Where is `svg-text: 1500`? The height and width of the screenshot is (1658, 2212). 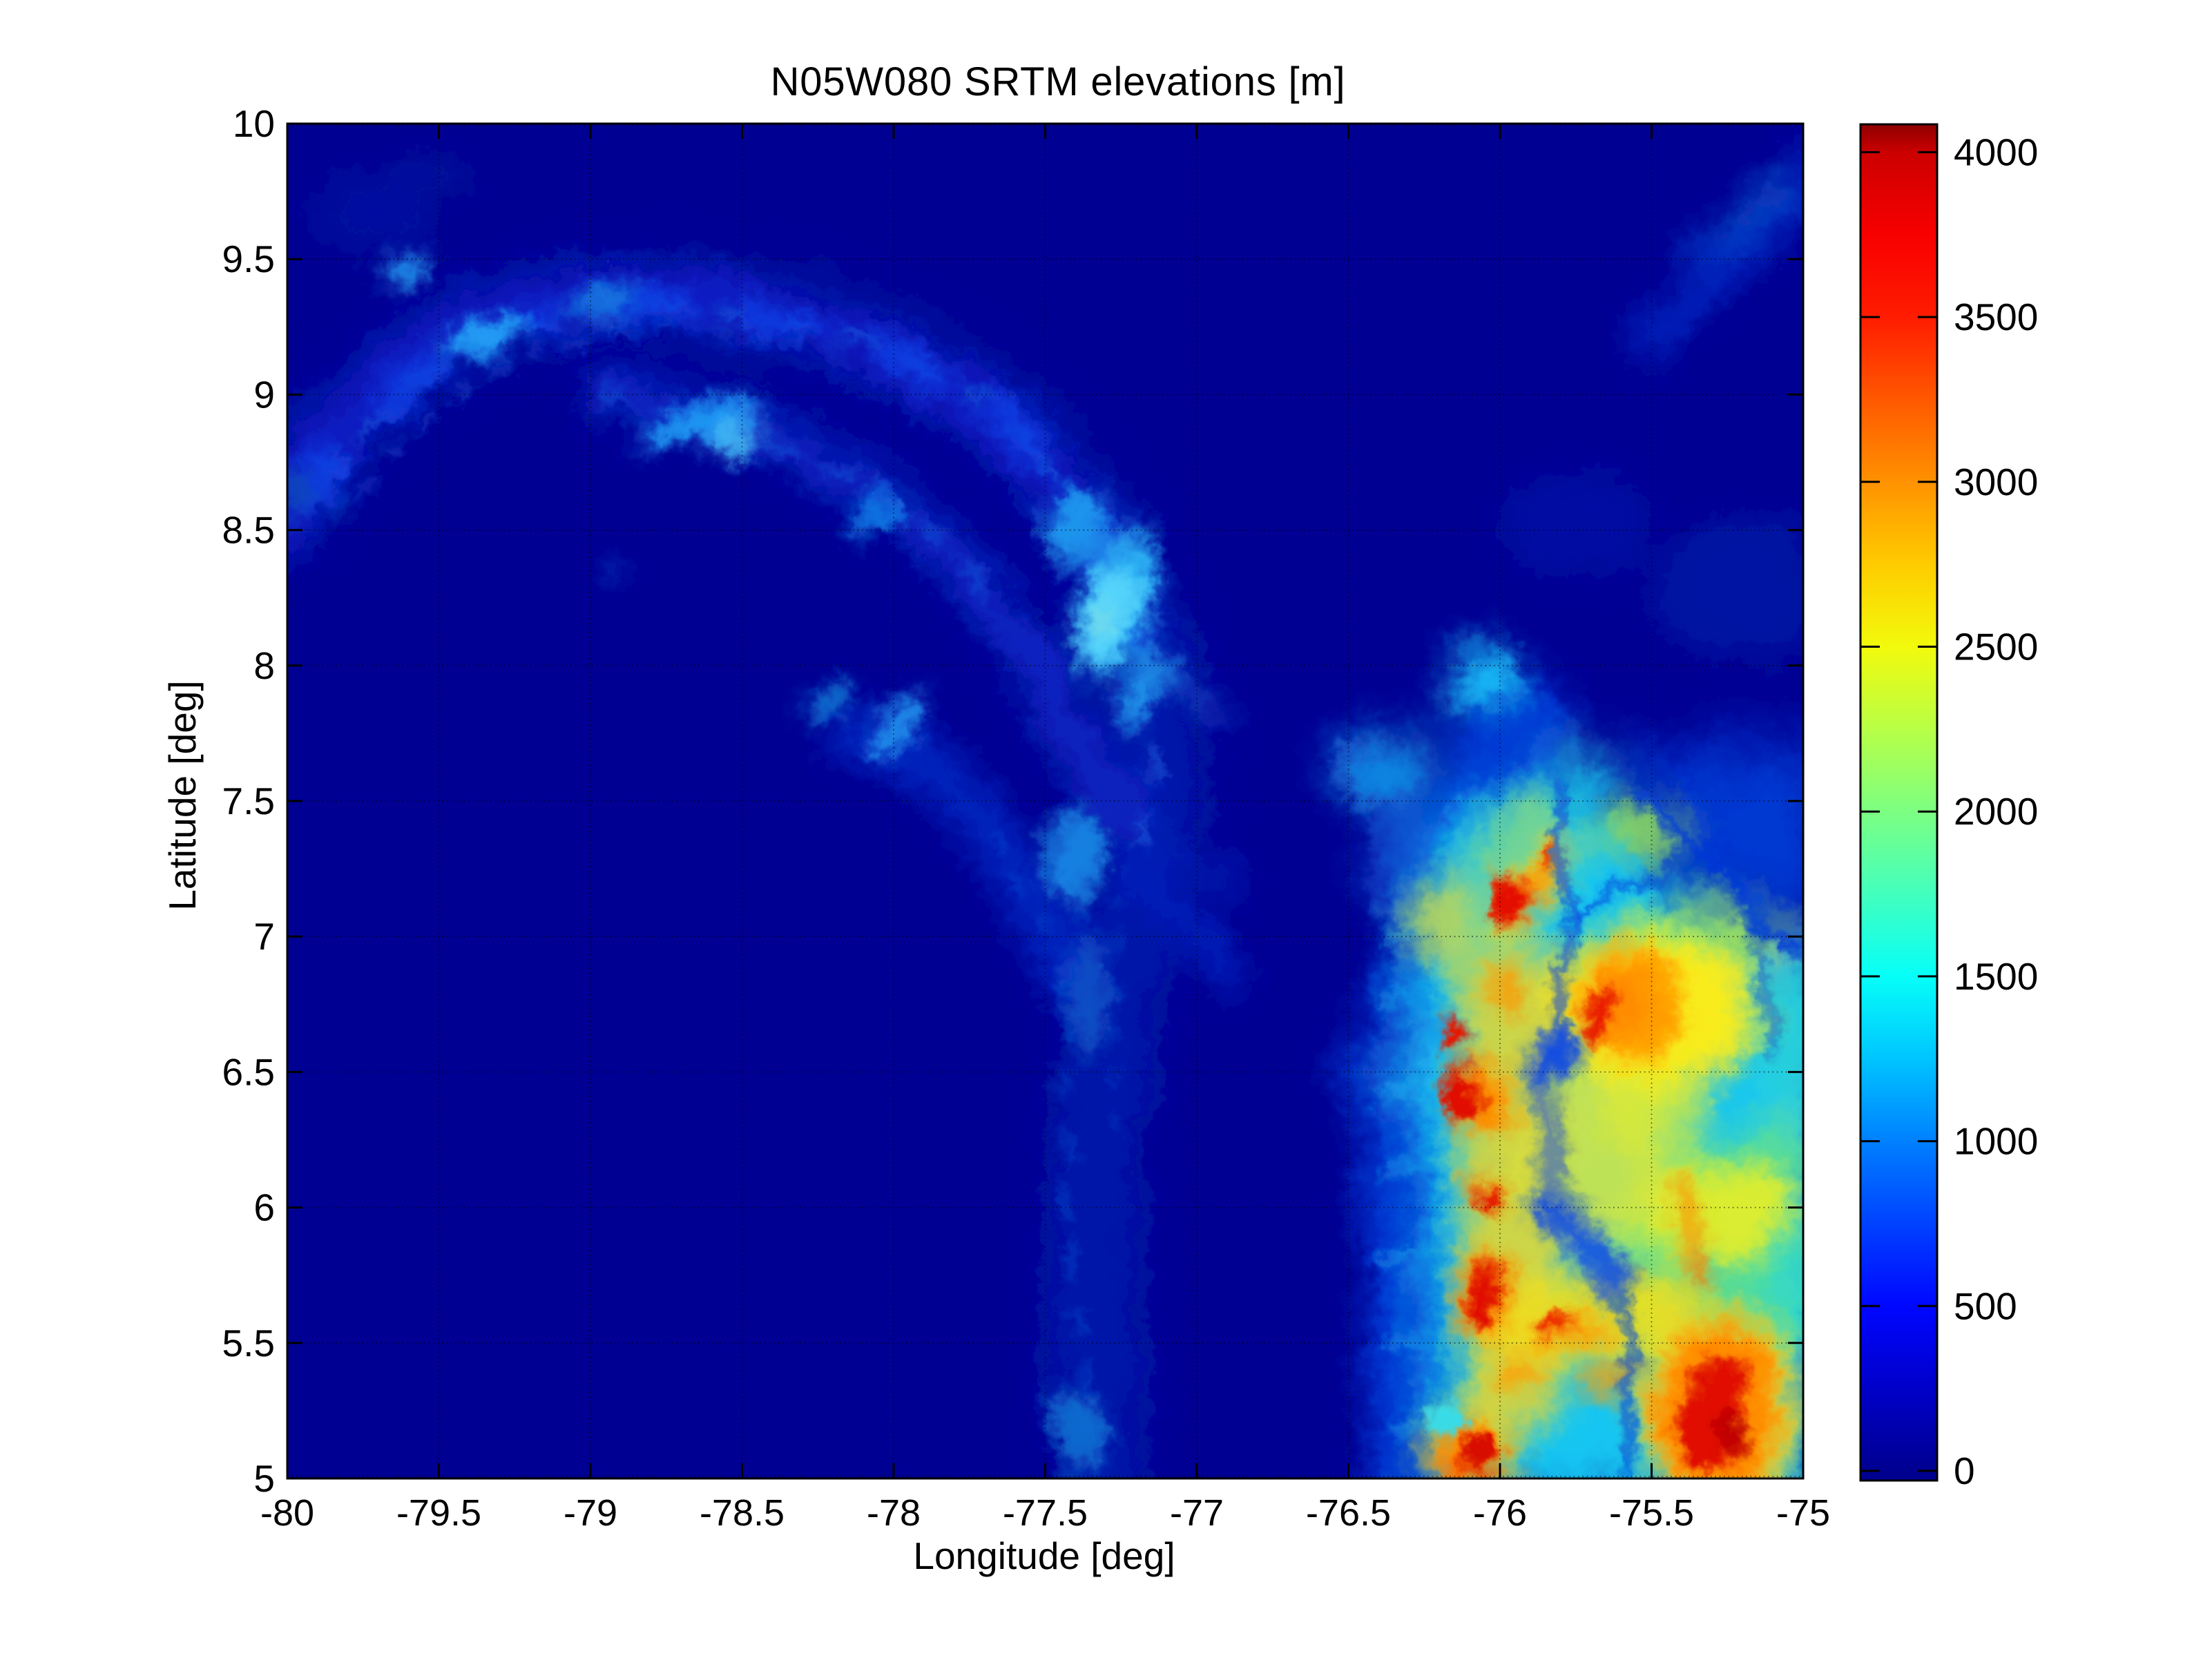 svg-text: 1500 is located at coordinates (1996, 976).